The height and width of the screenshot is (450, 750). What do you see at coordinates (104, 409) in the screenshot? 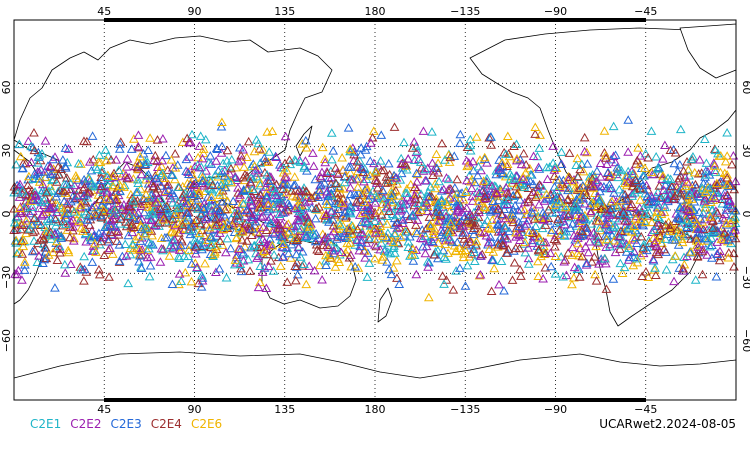
I see `lon-tick-label-bottom: 45` at bounding box center [104, 409].